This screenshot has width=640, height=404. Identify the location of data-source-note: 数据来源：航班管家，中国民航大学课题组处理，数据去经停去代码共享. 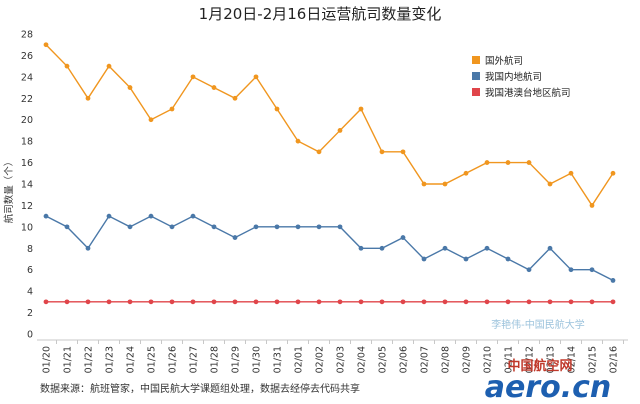
(200, 388).